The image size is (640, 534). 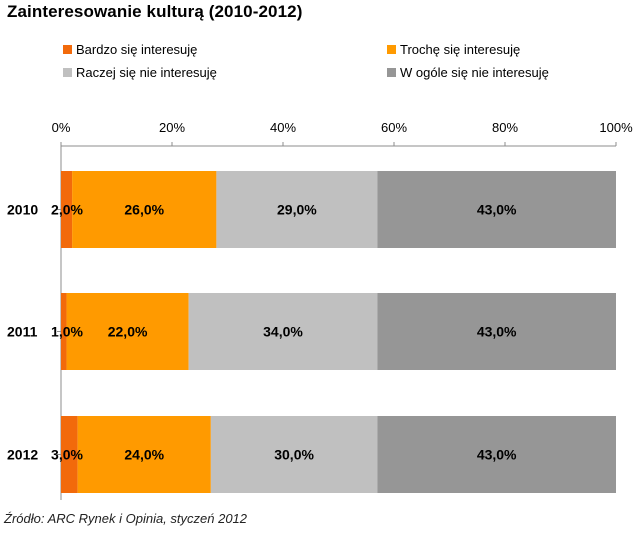 I want to click on legend-swatch-raczej-nie, so click(x=67, y=72).